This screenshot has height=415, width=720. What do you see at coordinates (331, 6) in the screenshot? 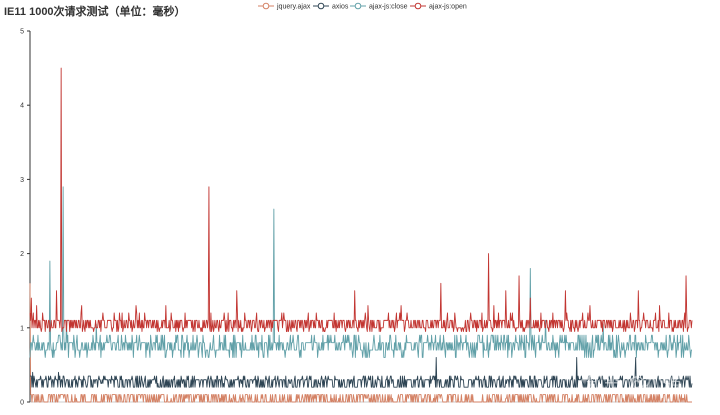
I see `legend-item: axios` at bounding box center [331, 6].